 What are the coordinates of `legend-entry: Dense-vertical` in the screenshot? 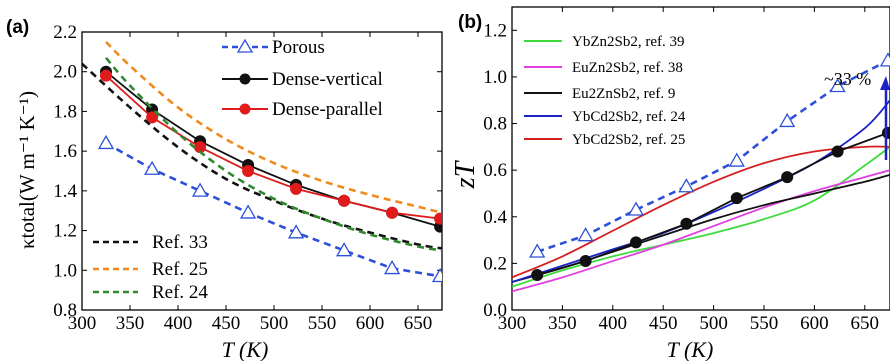 It's located at (302, 79).